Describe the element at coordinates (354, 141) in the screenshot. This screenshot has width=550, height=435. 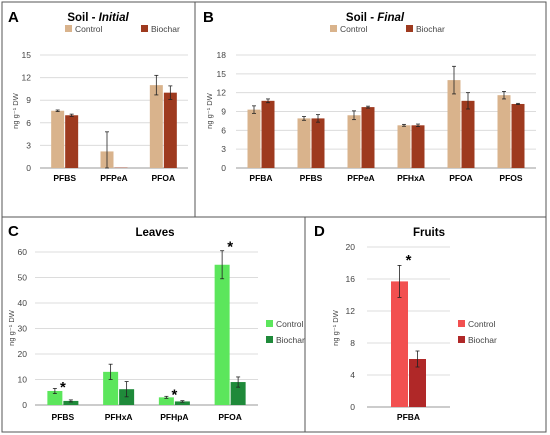
I see `bar-control-pfpea` at that location.